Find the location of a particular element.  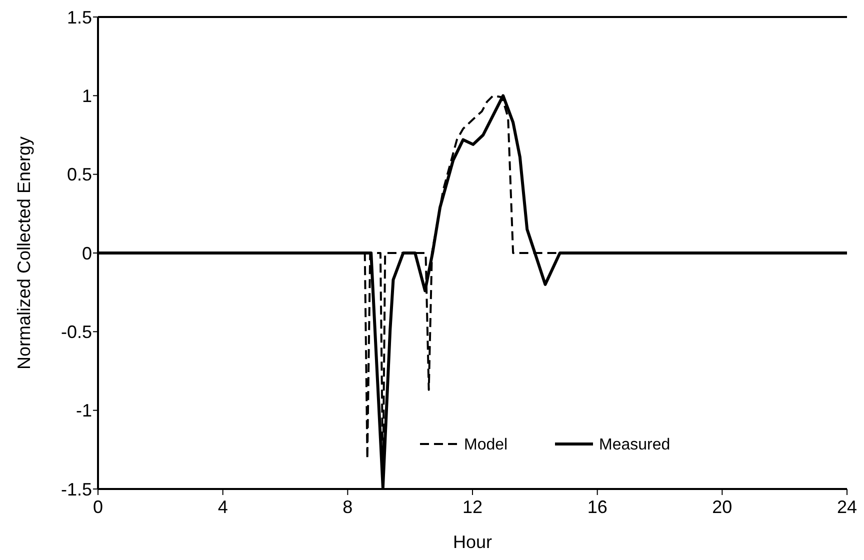

y-axis-title: Normalized Collected Energy is located at coordinates (24, 253).